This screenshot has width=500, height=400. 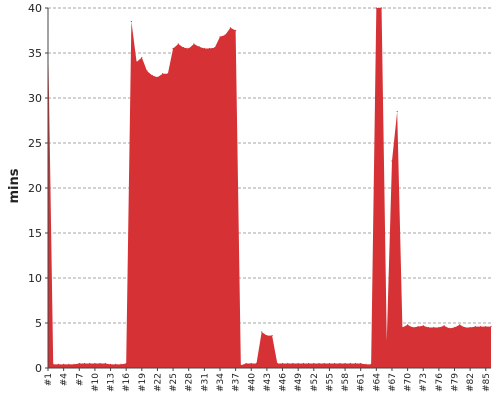 I want to click on x-tick-label: #82, so click(x=471, y=382).